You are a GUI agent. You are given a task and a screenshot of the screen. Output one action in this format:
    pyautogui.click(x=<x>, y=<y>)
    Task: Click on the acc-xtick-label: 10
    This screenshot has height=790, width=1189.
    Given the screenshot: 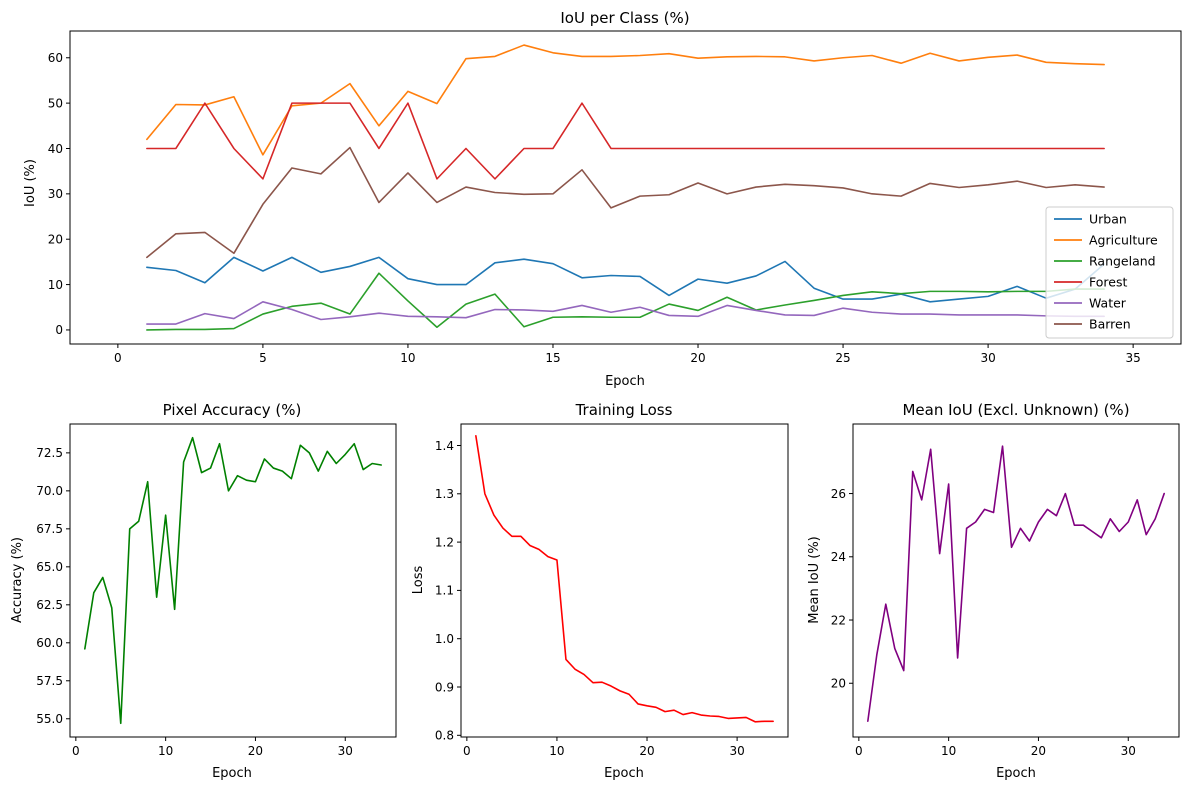 What is the action you would take?
    pyautogui.click(x=165, y=751)
    